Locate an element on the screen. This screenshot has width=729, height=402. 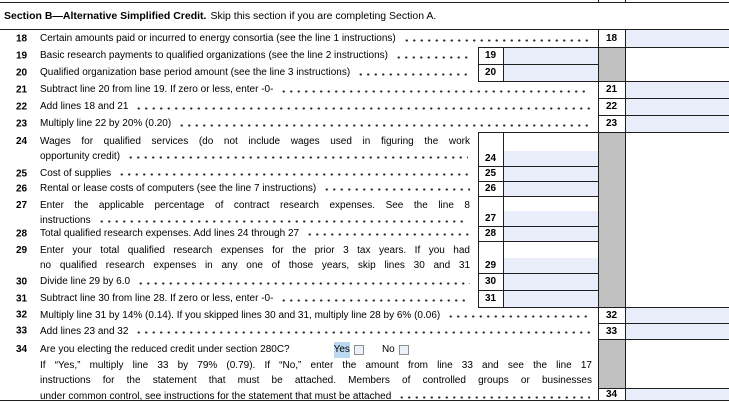
row-line-25: 25 Cost of supplies is located at coordinates (239, 173).